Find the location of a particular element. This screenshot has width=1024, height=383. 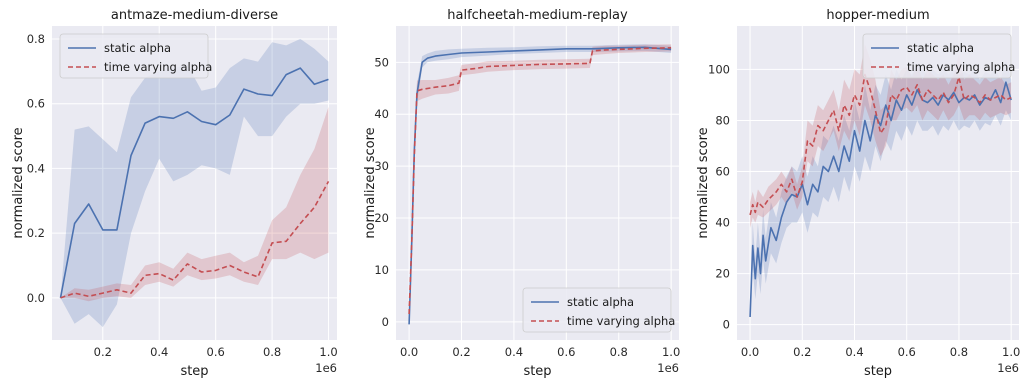

y-tick-label: 0.2 is located at coordinates (36, 233).